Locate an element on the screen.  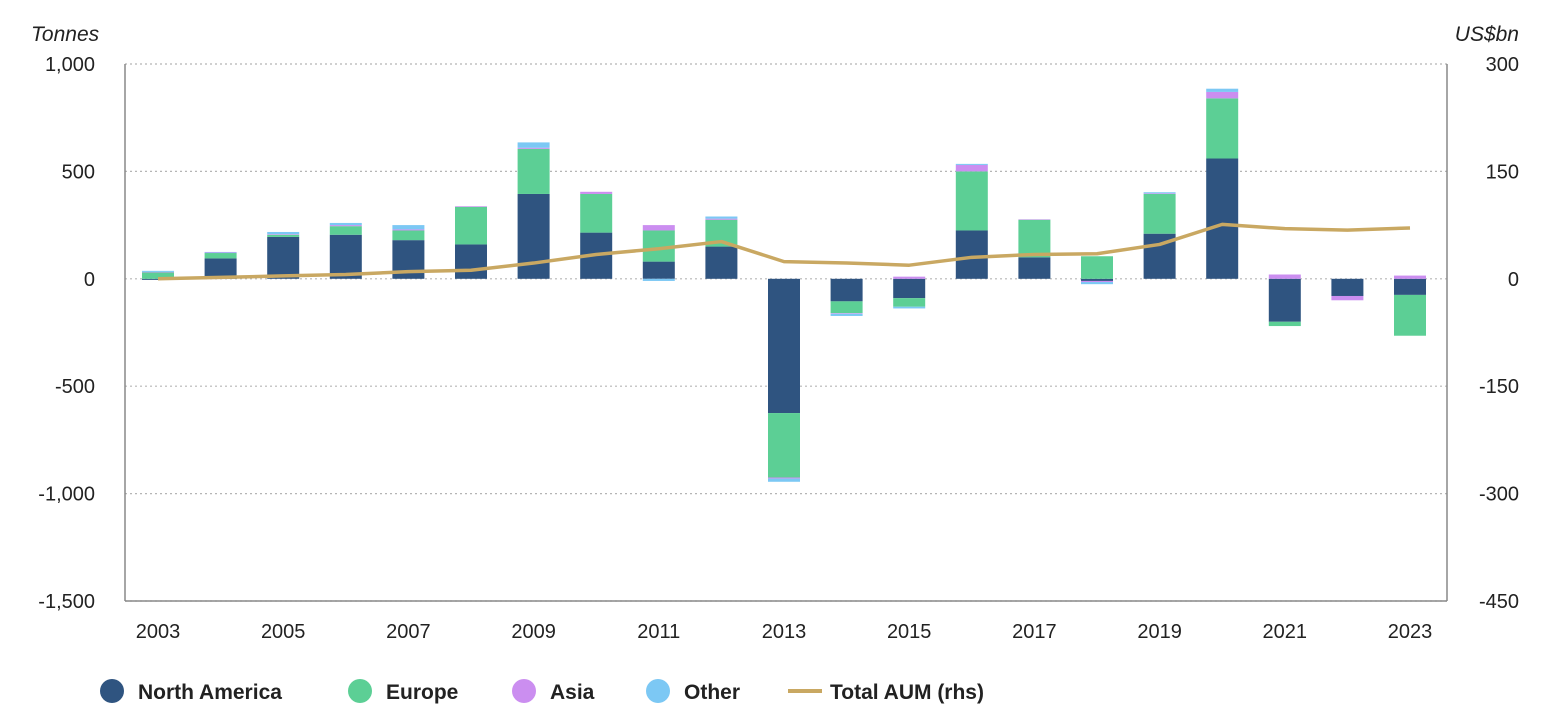
bar-europe-2009 is located at coordinates (533, 171).